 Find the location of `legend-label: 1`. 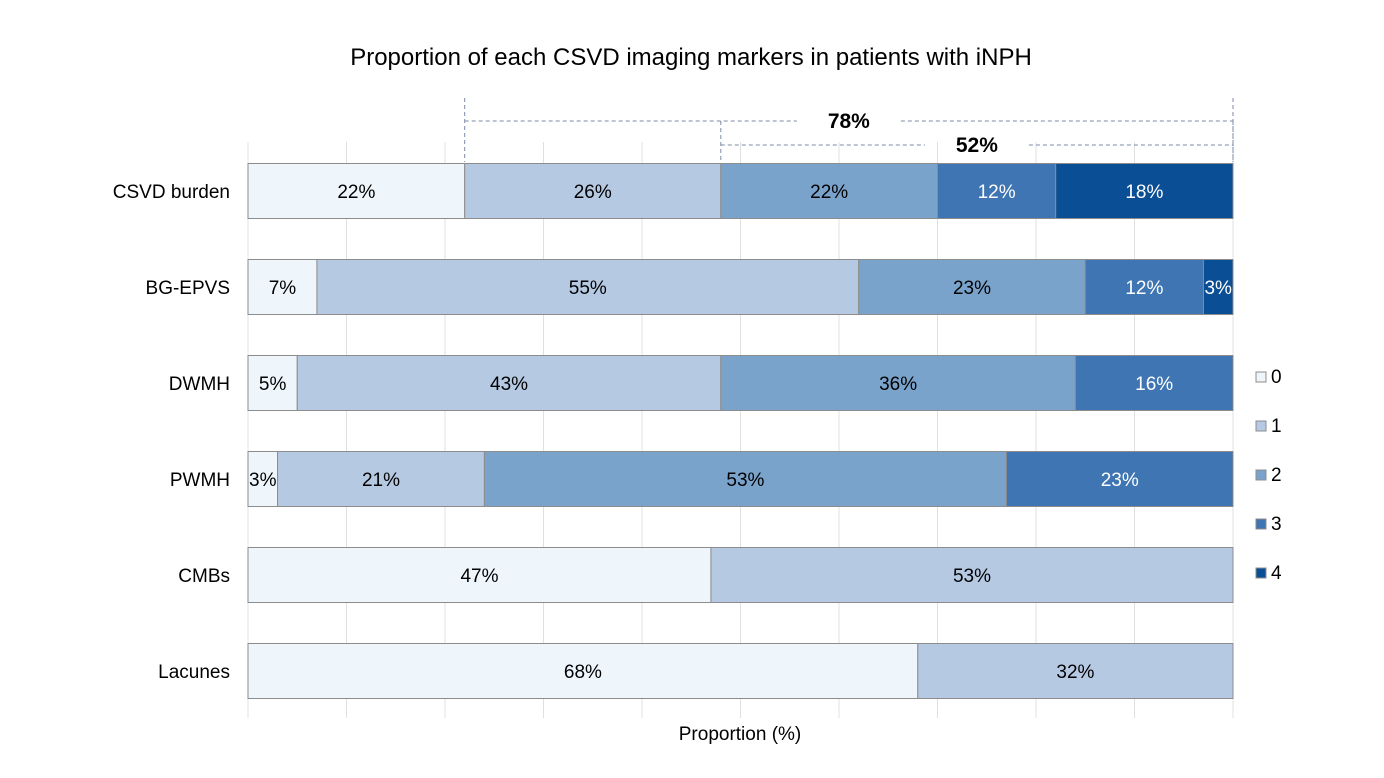

legend-label: 1 is located at coordinates (1276, 426).